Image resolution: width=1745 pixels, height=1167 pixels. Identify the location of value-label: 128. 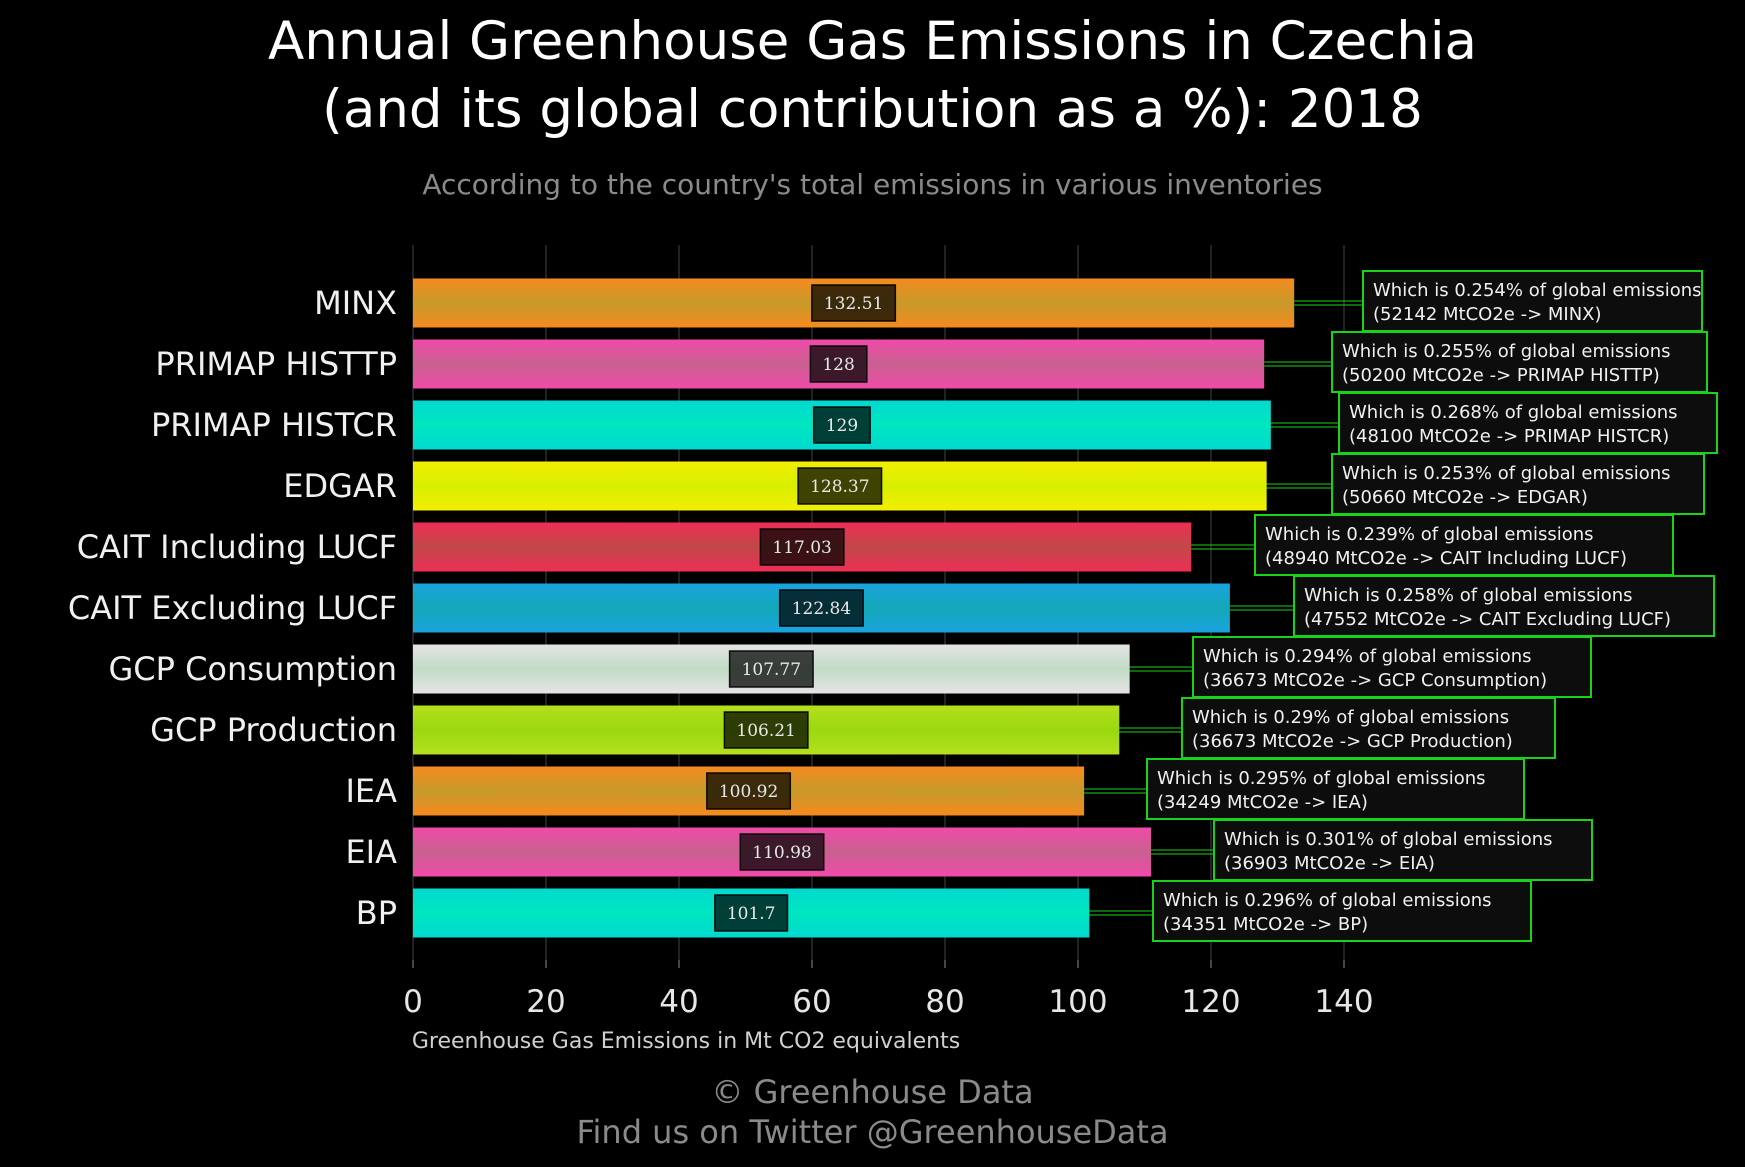
(838, 365).